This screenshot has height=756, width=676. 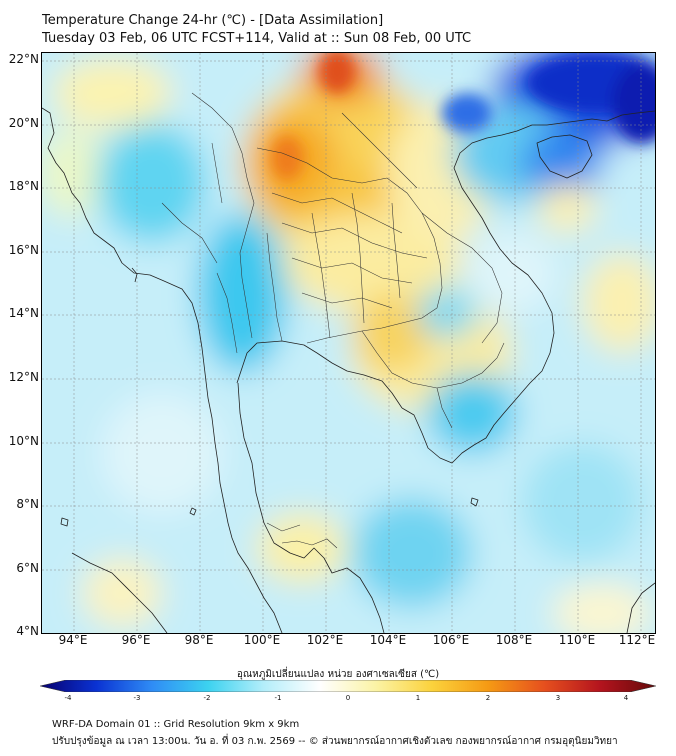 I want to click on lat-label: 14°N, so click(x=23, y=313).